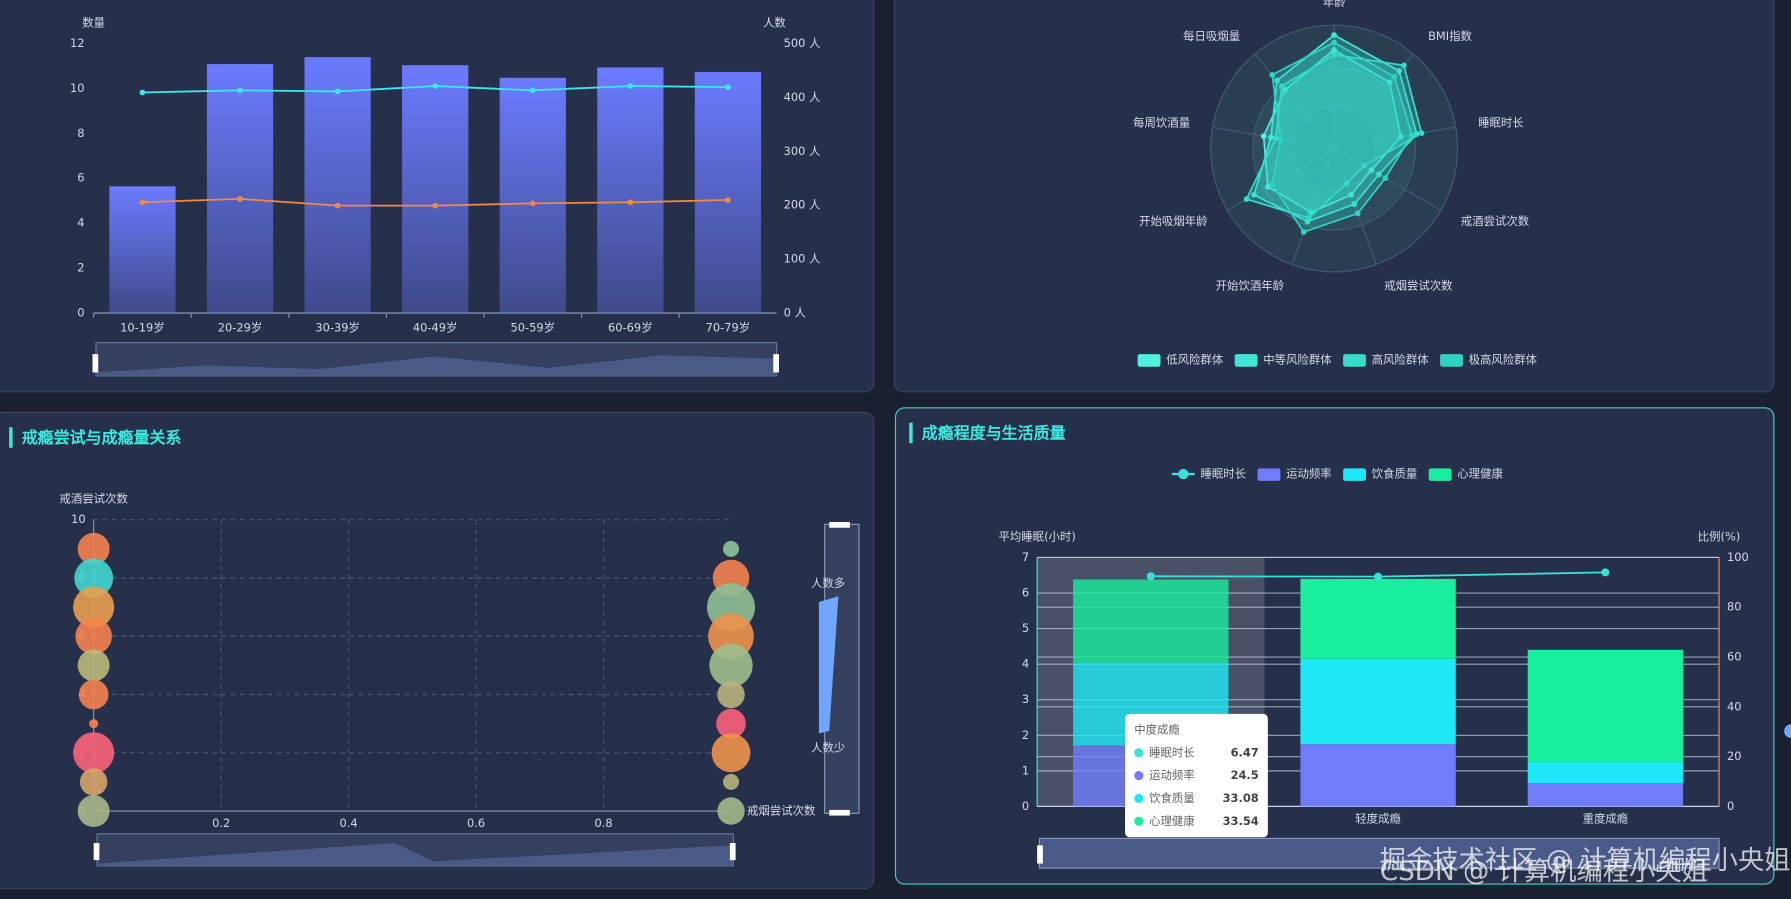 The image size is (1791, 899). What do you see at coordinates (1787, 731) in the screenshot?
I see `side-button` at bounding box center [1787, 731].